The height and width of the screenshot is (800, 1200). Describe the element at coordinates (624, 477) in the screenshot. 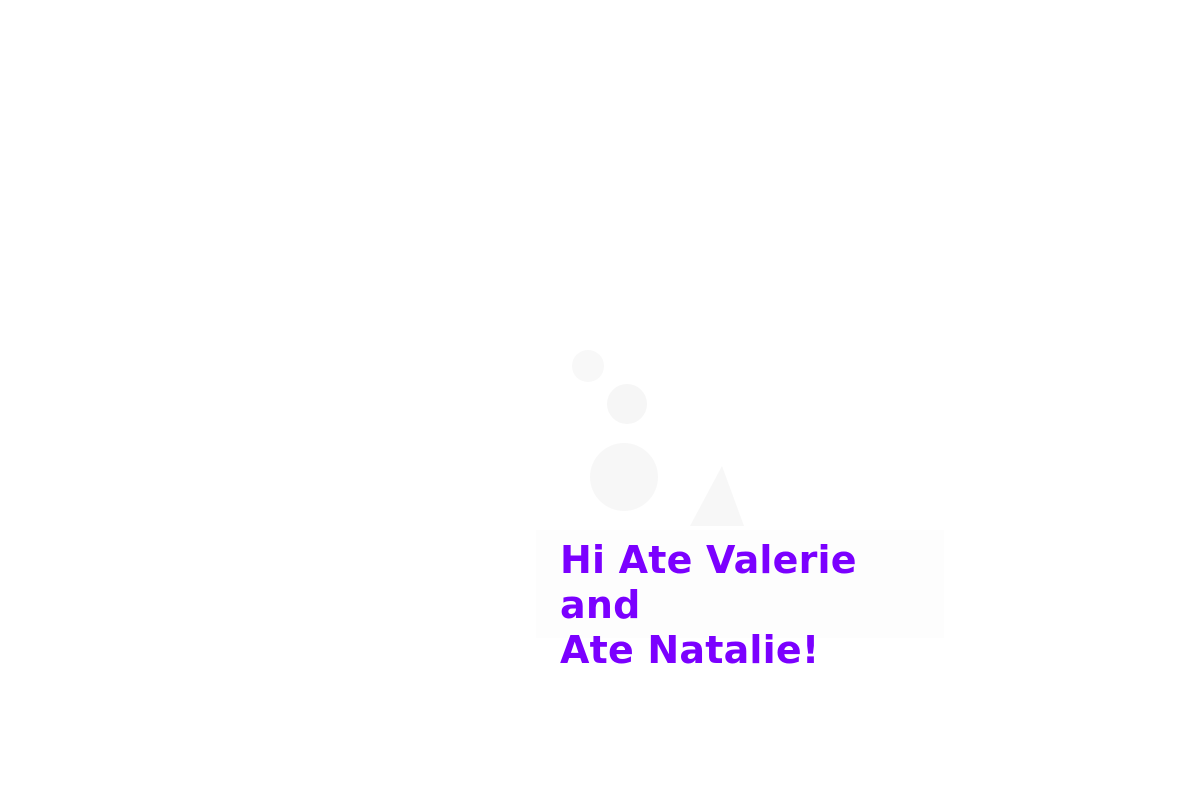

I see `faint-circle-large` at that location.